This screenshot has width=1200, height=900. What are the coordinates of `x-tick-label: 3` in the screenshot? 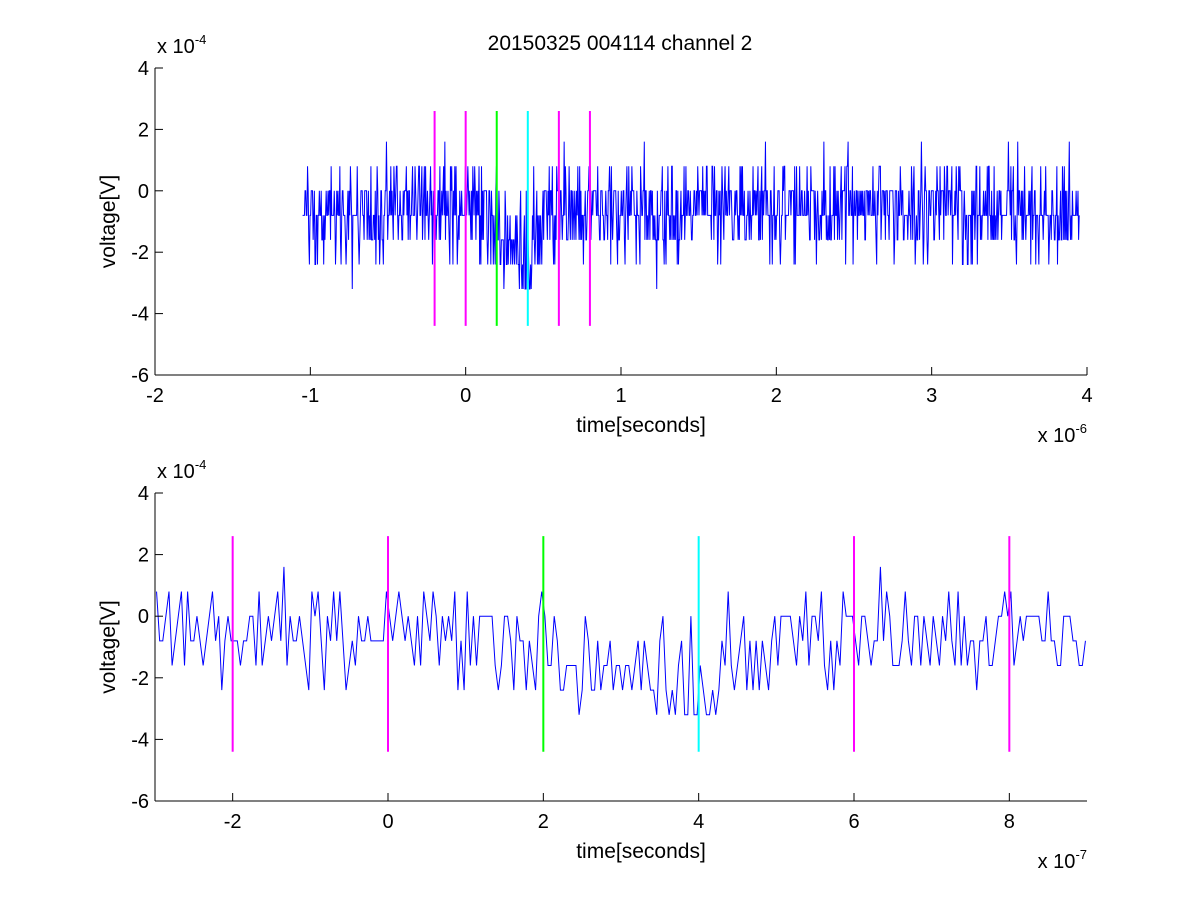 It's located at (931, 396).